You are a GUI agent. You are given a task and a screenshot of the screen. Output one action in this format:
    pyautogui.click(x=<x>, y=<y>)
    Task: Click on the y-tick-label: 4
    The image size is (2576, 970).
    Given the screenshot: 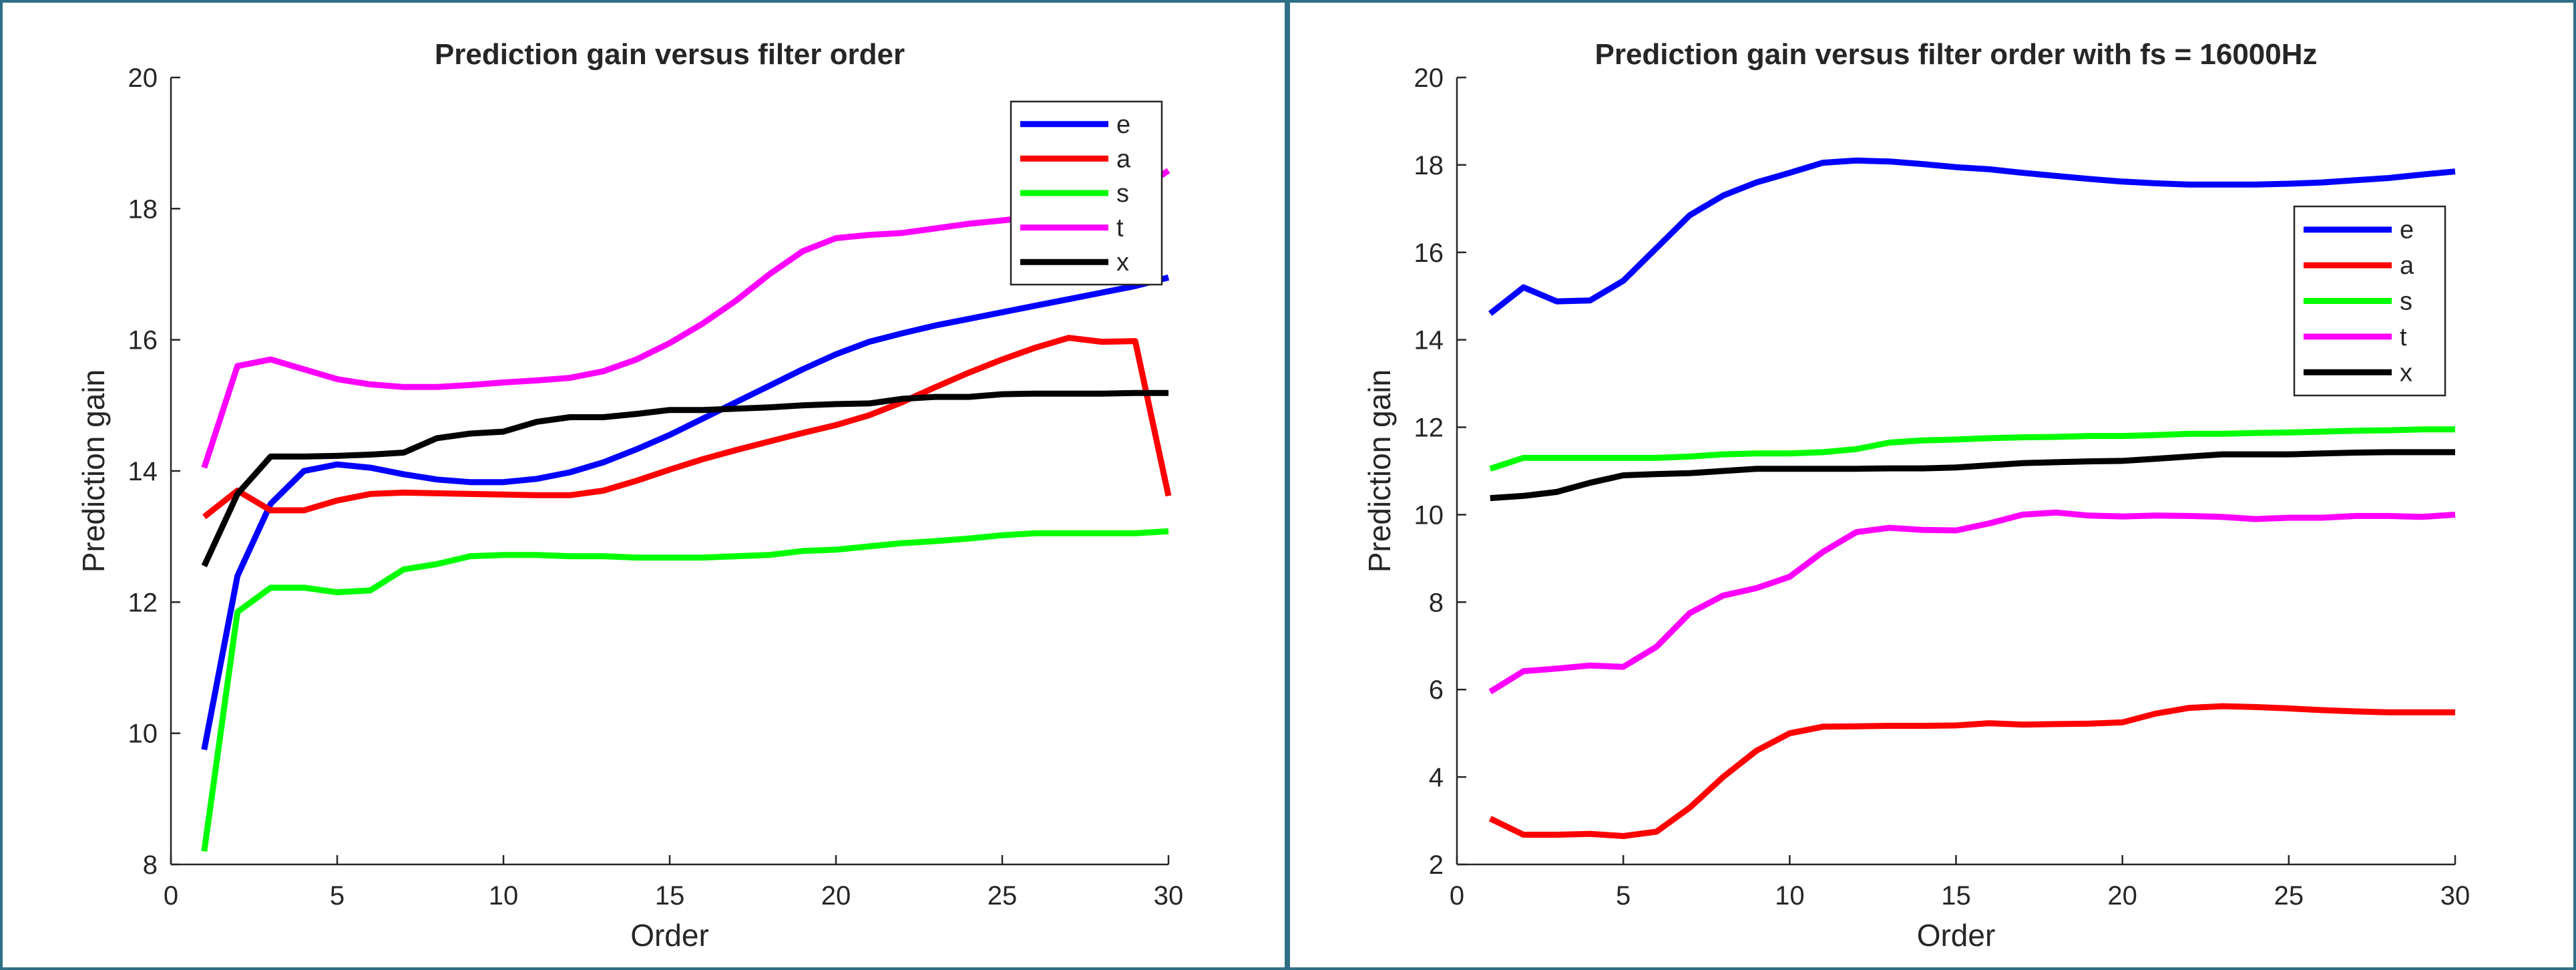 What is the action you would take?
    pyautogui.click(x=1437, y=778)
    